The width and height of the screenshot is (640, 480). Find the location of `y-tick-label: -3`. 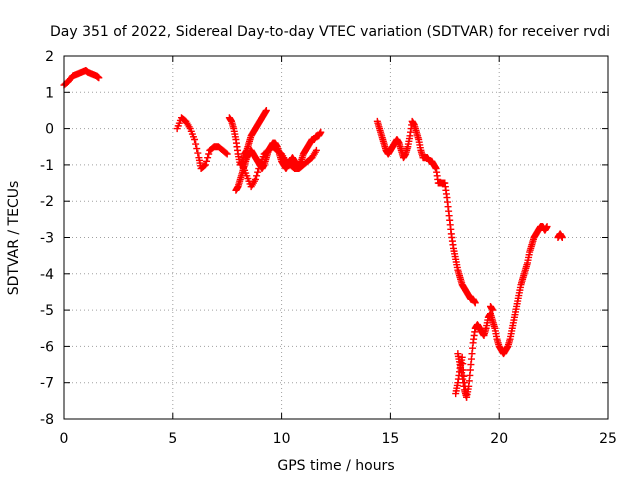

y-tick-label: -3 is located at coordinates (47, 239).